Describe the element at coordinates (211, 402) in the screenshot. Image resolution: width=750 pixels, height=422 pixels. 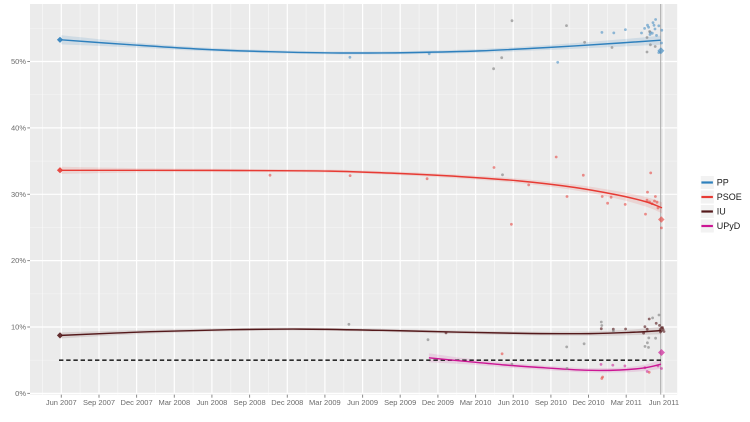
I see `svg-text: Jun 2008` at that location.